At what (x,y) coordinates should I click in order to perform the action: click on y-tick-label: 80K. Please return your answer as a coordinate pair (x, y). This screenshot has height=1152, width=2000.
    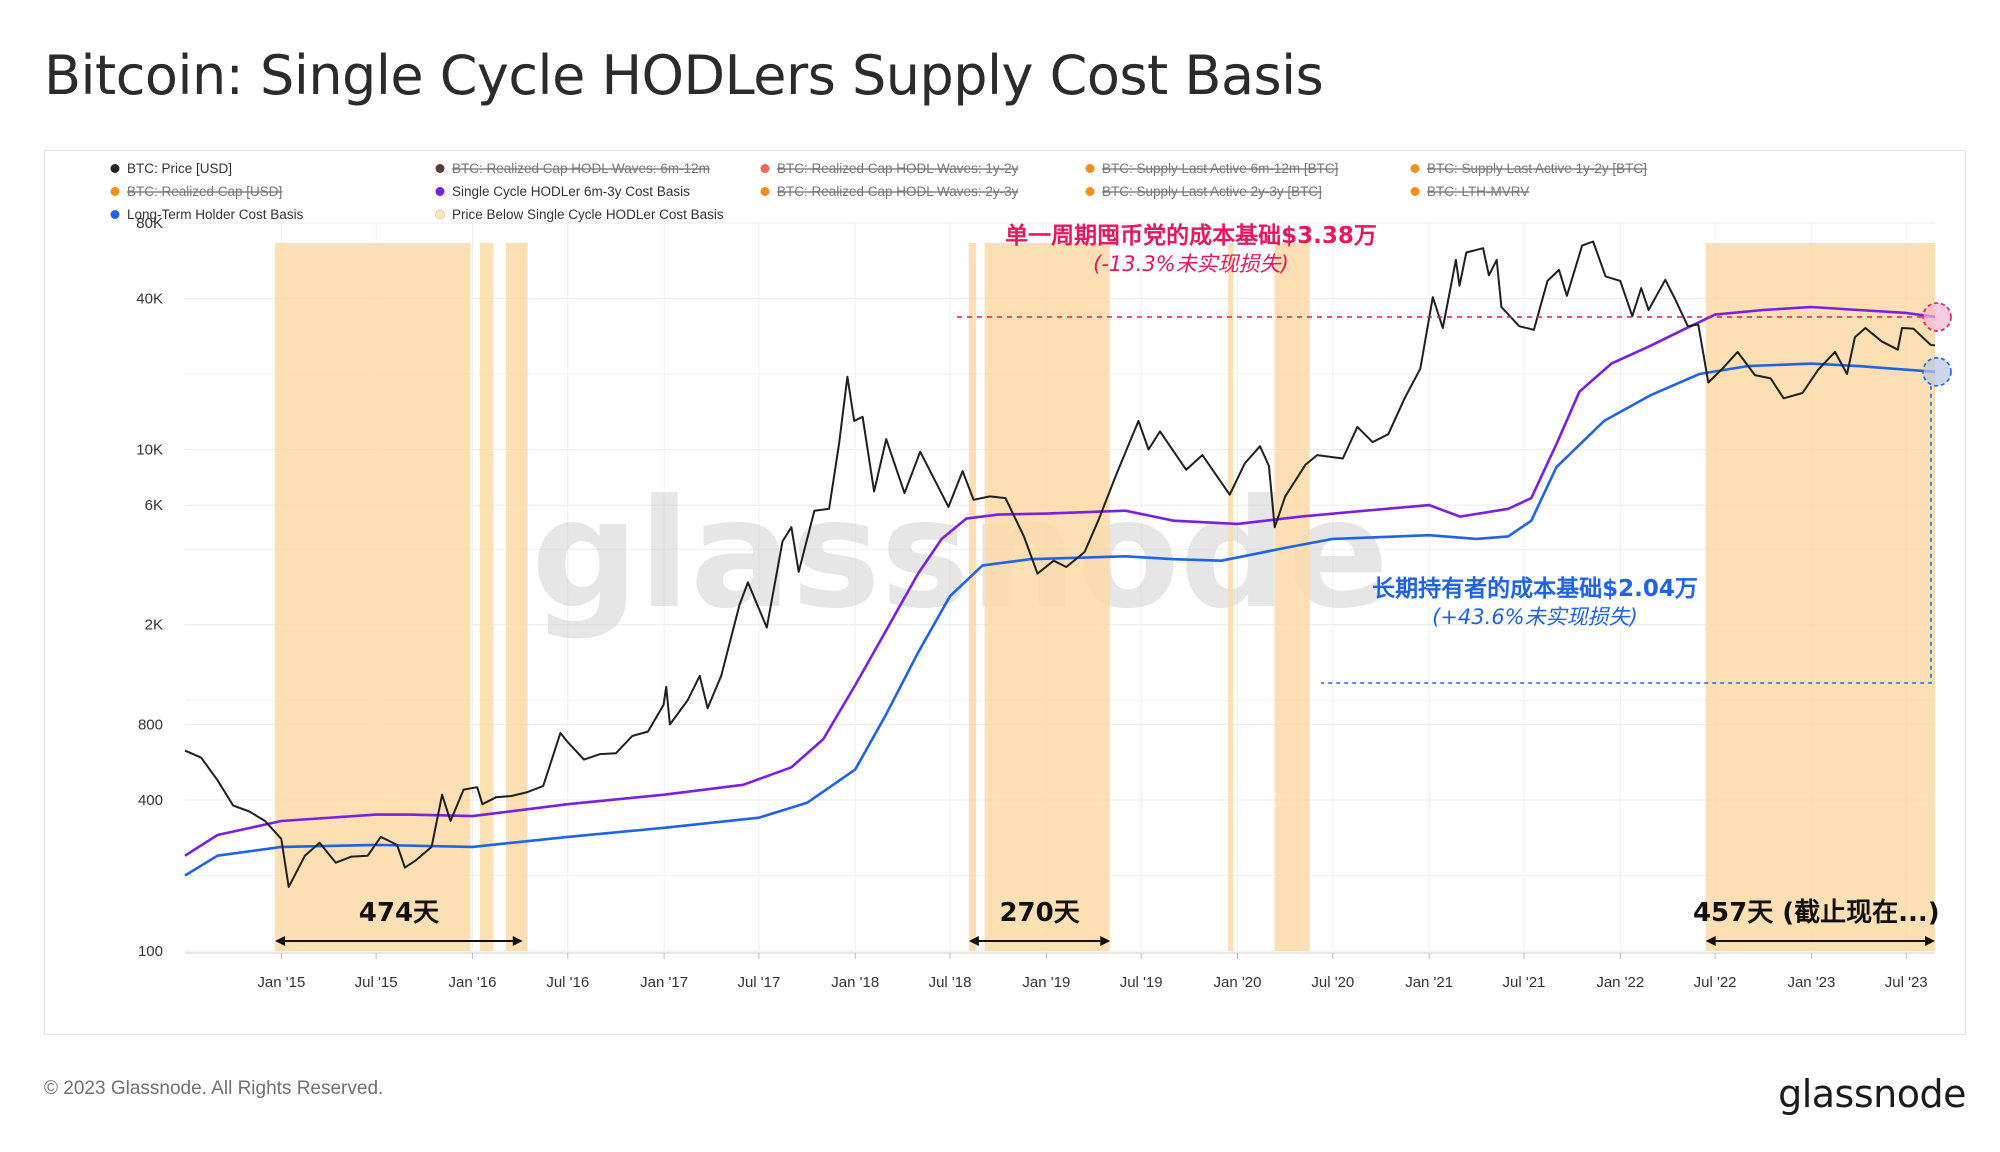
    Looking at the image, I should click on (149, 223).